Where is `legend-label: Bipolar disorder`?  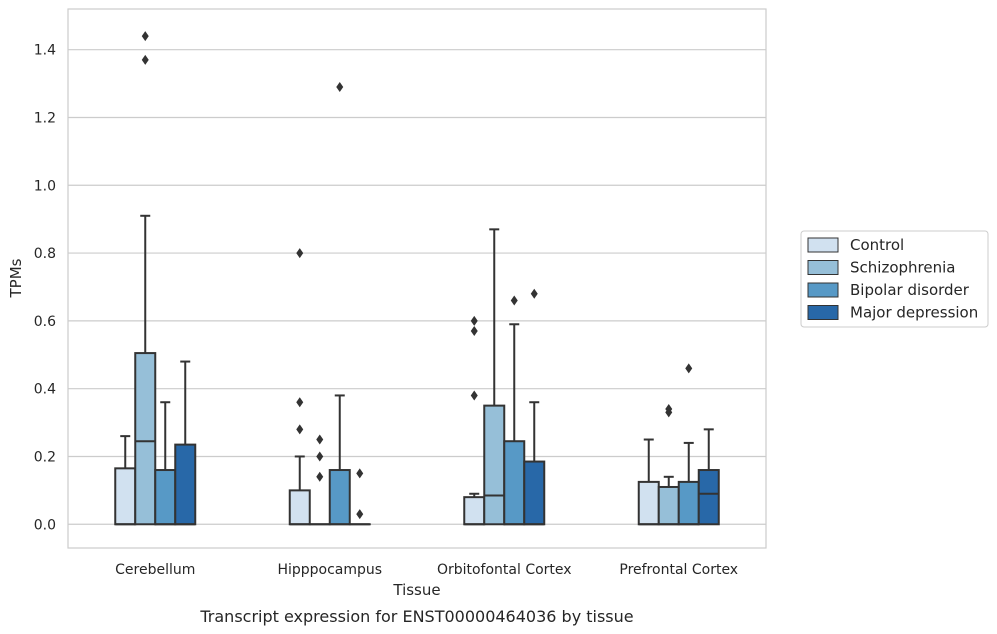
legend-label: Bipolar disorder is located at coordinates (910, 290).